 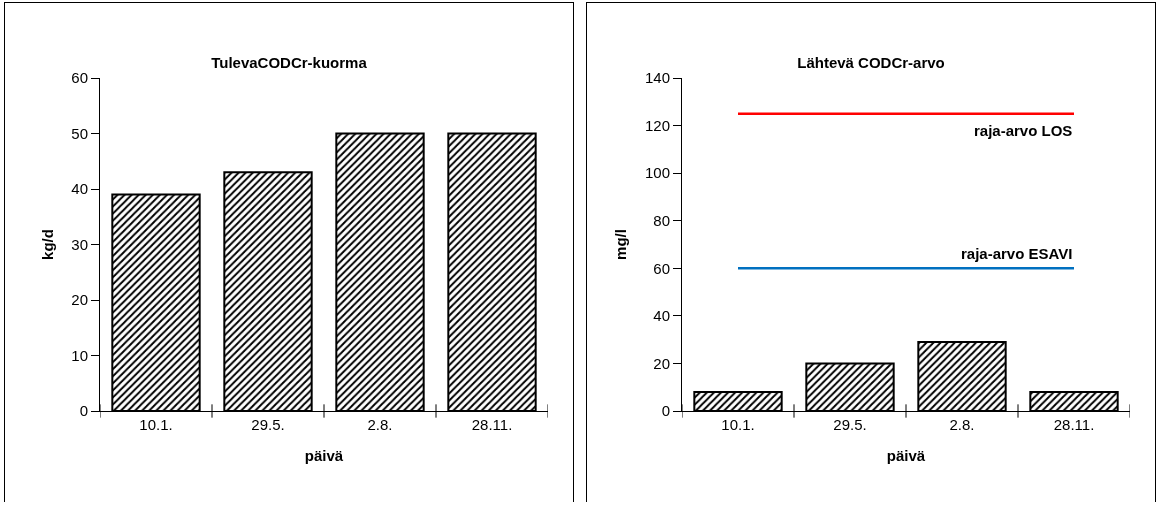 What do you see at coordinates (79, 355) in the screenshot?
I see `y-tick-label: 10` at bounding box center [79, 355].